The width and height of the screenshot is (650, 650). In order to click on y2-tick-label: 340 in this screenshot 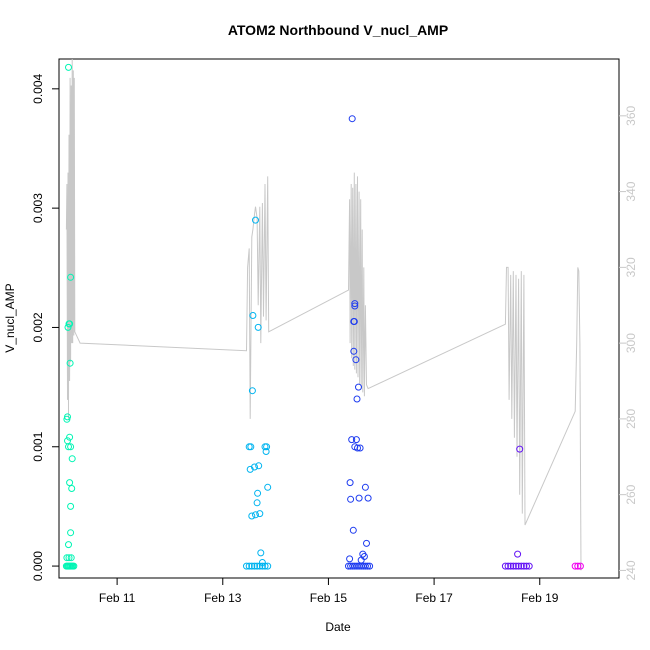, I will do `click(631, 191)`.